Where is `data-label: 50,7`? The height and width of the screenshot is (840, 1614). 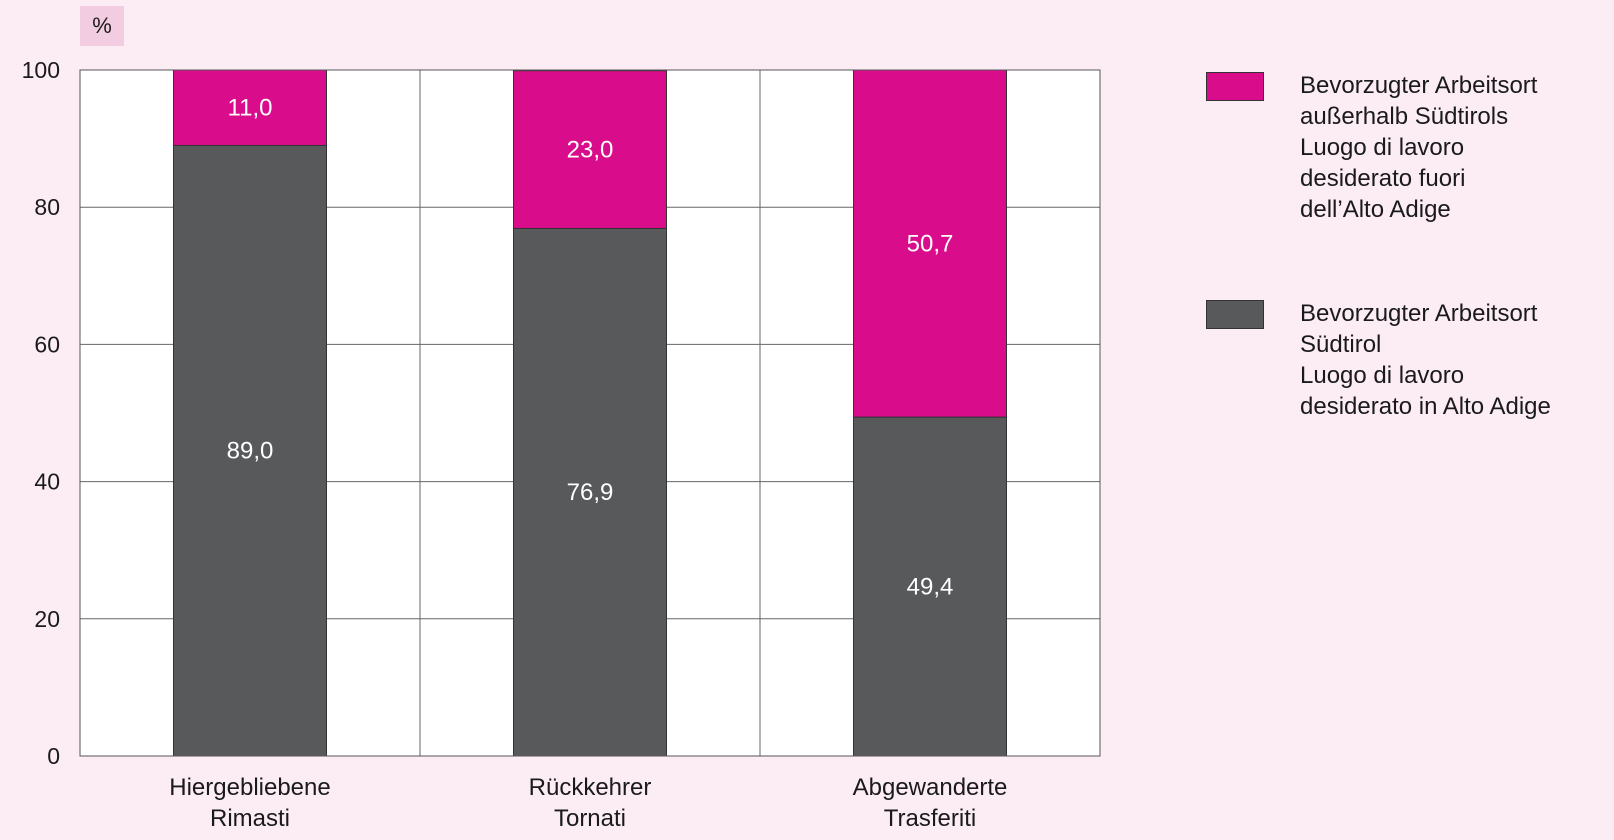 data-label: 50,7 is located at coordinates (930, 244).